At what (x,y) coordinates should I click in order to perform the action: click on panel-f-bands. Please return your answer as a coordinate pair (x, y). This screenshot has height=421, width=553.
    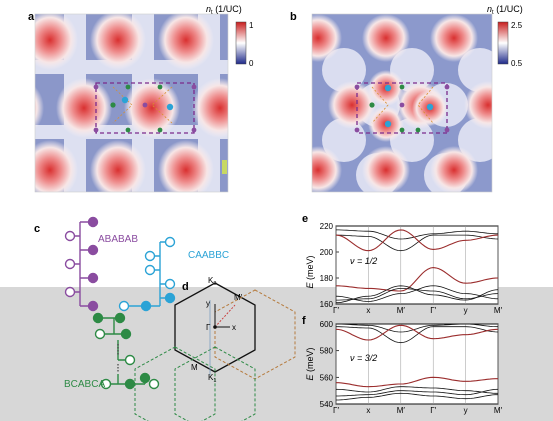
    Looking at the image, I should click on (417, 362).